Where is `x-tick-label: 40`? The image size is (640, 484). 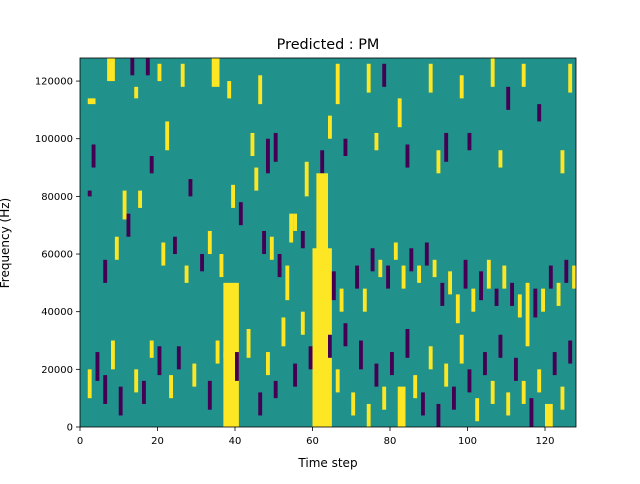 x-tick-label: 40 is located at coordinates (235, 441).